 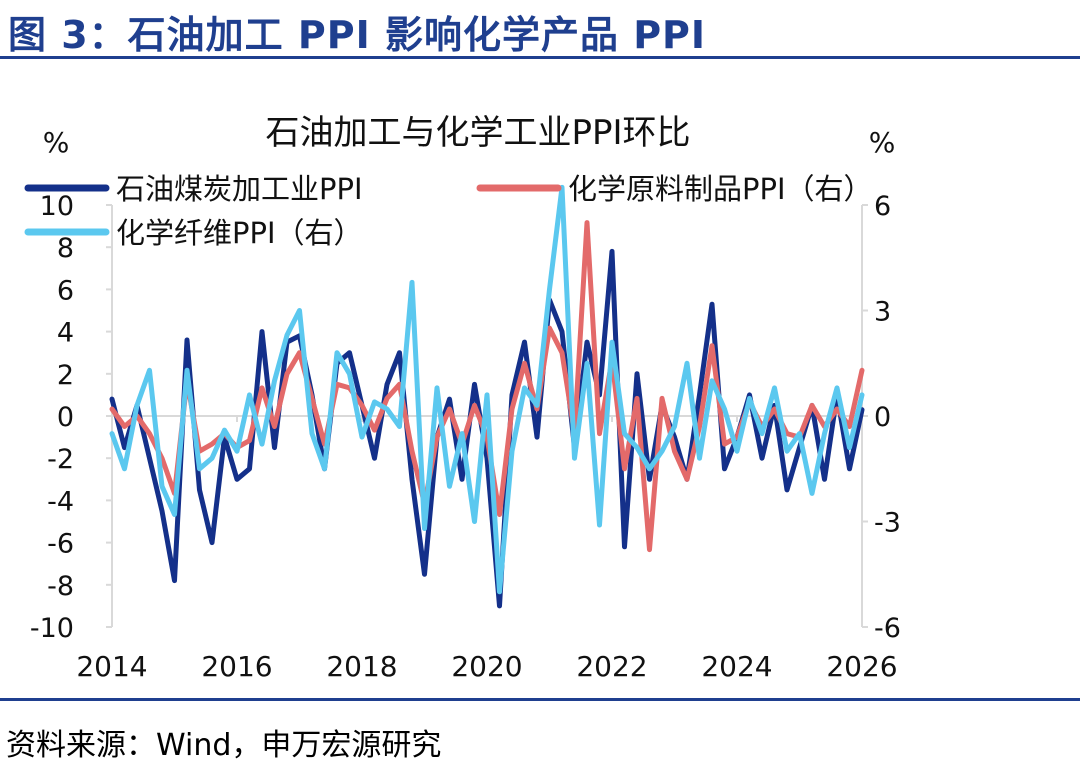 I want to click on x-tick-label: 2014, so click(x=111, y=666).